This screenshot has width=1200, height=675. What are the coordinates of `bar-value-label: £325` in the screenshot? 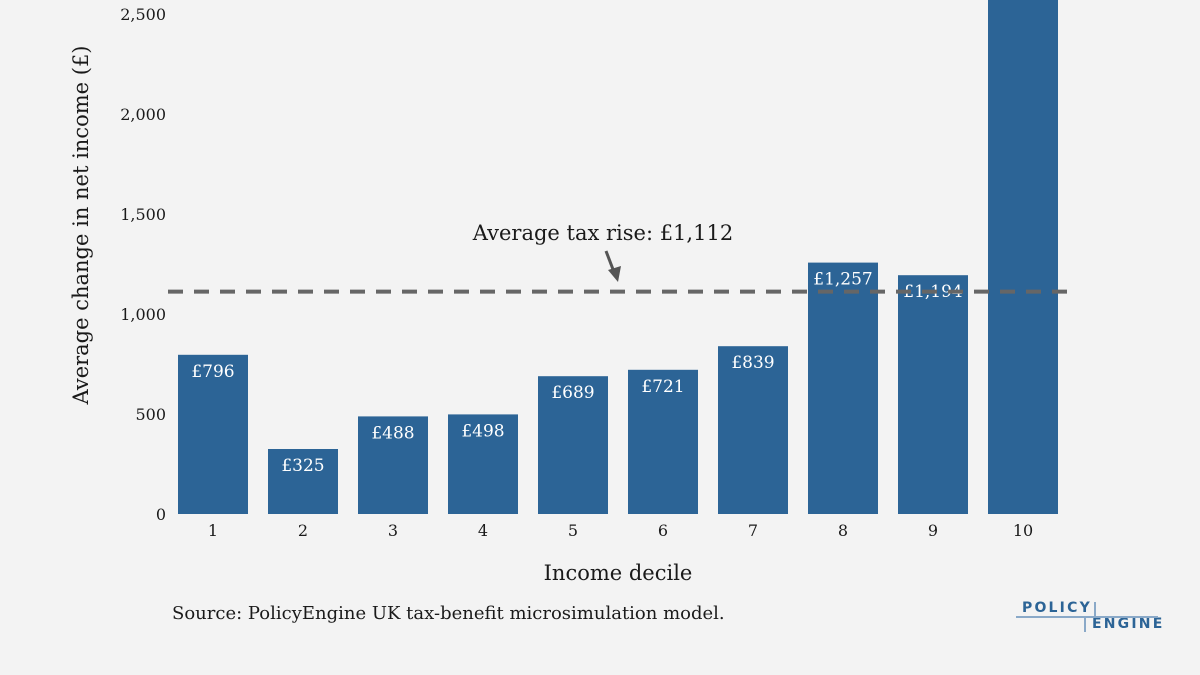 It's located at (302, 466).